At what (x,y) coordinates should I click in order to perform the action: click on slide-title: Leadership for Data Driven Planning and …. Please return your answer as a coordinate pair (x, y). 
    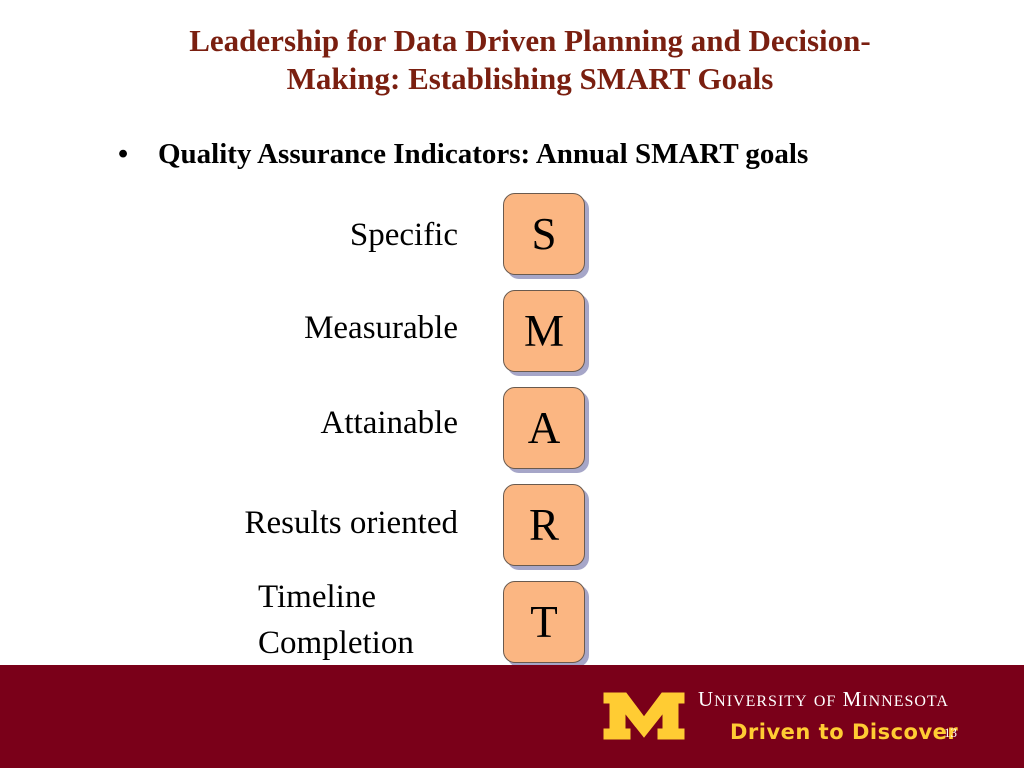
    Looking at the image, I should click on (530, 60).